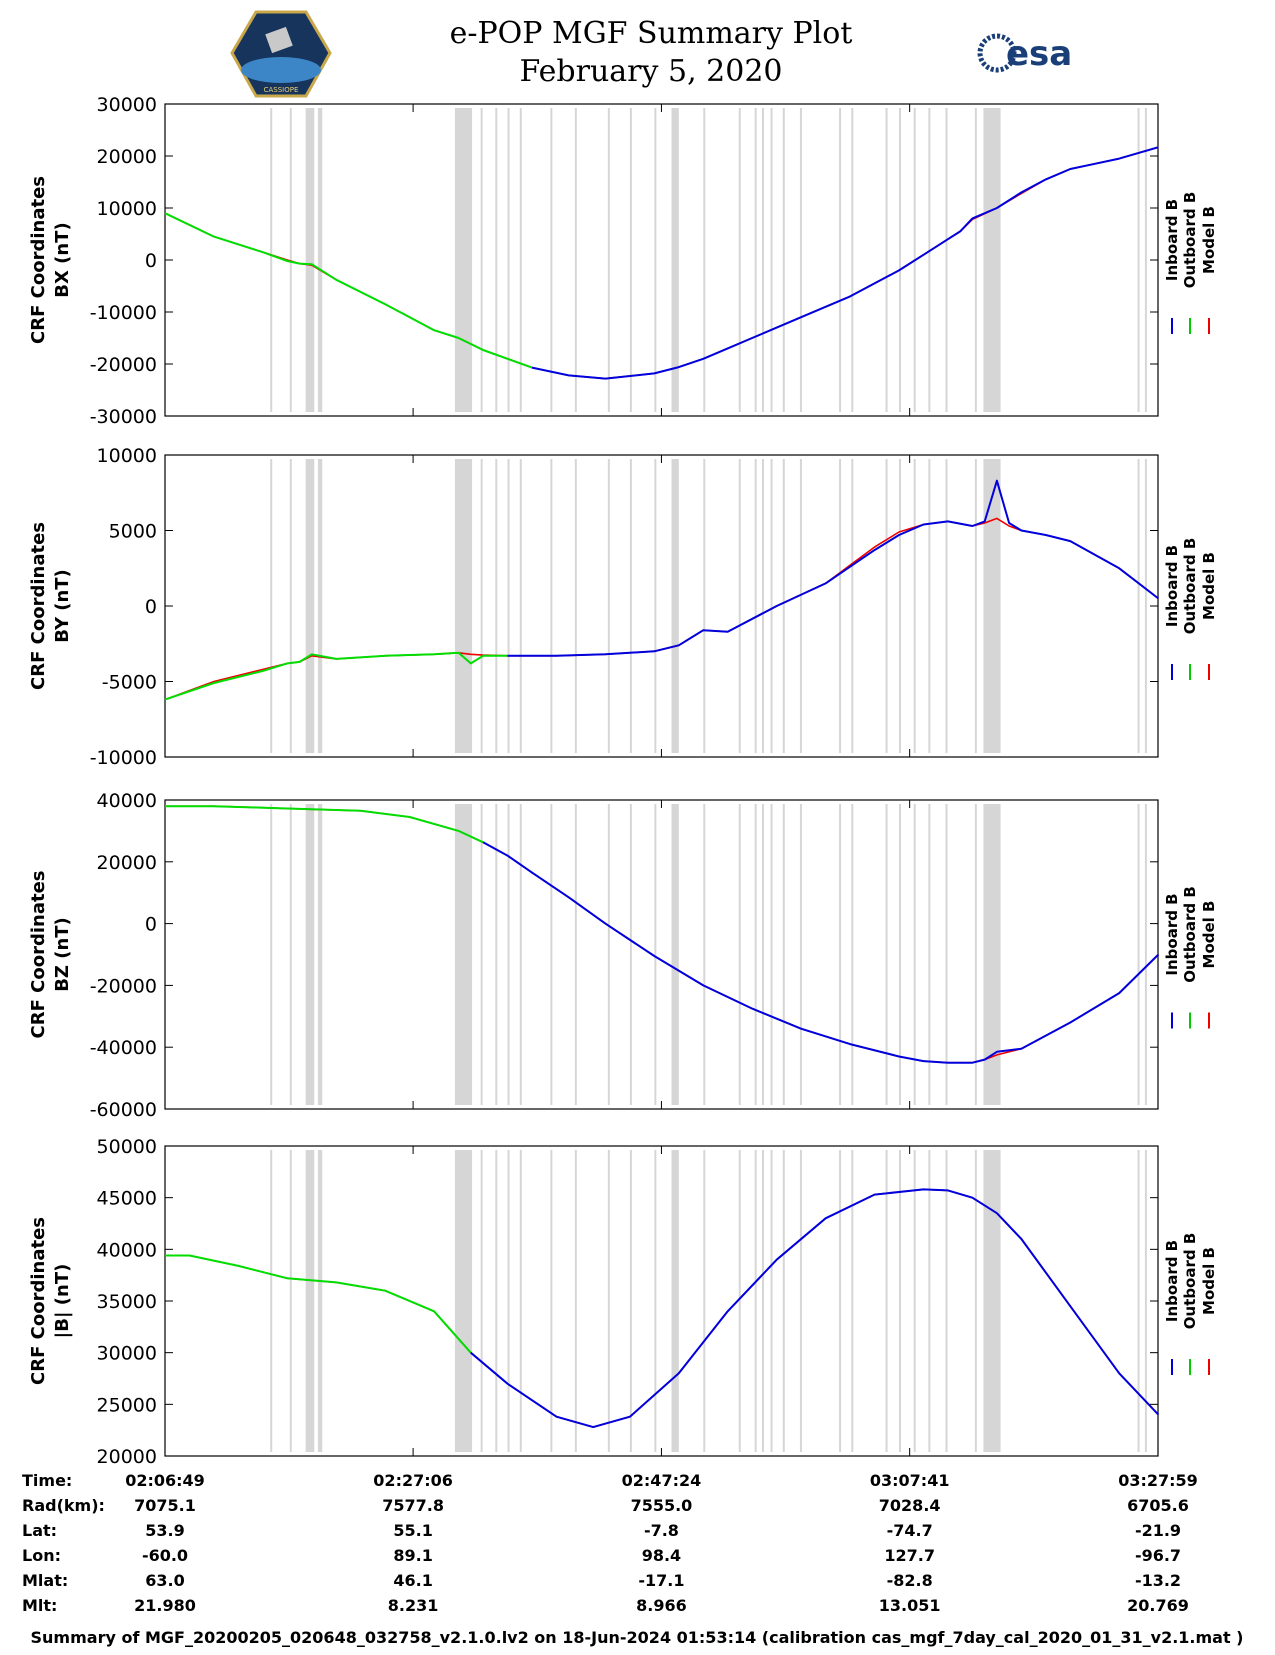 Image resolution: width=1275 pixels, height=1655 pixels. What do you see at coordinates (62, 1301) in the screenshot?
I see `y-axis-label-line2: |B| (nT)` at bounding box center [62, 1301].